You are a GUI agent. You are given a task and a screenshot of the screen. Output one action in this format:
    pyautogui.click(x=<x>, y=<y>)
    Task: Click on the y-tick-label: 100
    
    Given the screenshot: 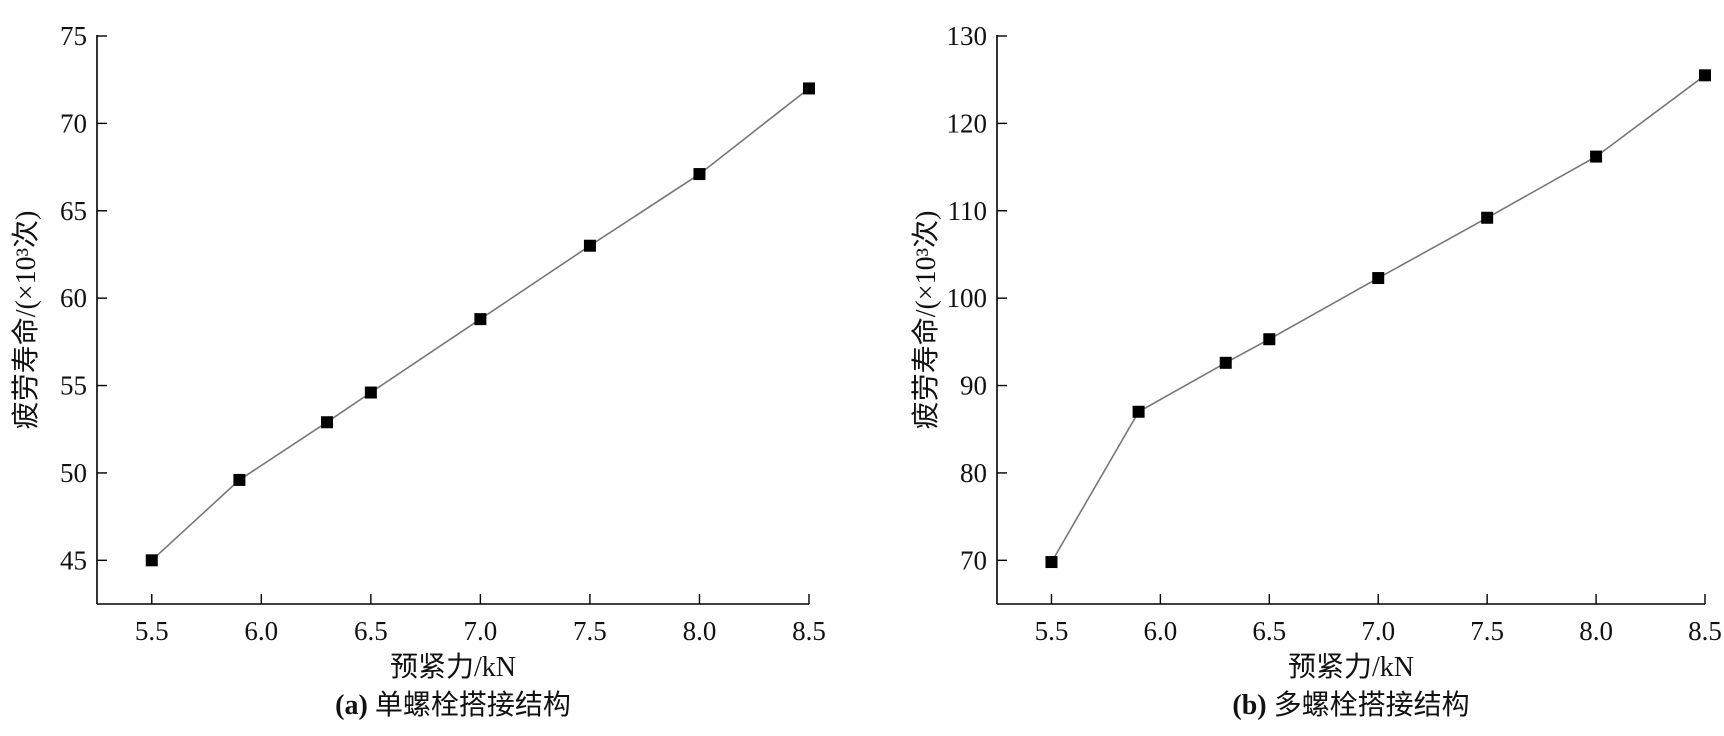 What is the action you would take?
    pyautogui.click(x=967, y=298)
    